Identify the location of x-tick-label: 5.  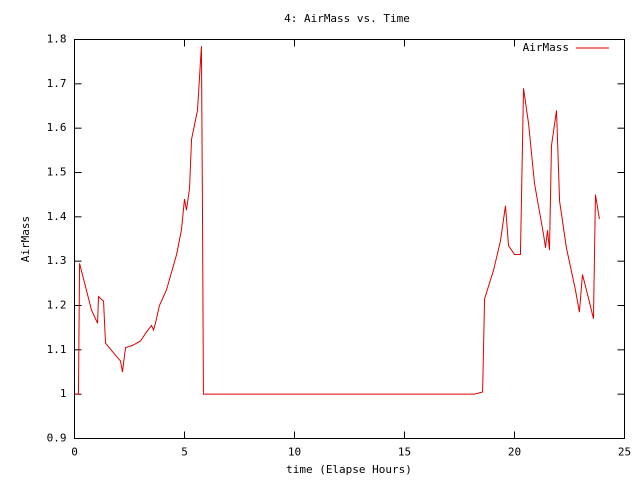
(184, 452).